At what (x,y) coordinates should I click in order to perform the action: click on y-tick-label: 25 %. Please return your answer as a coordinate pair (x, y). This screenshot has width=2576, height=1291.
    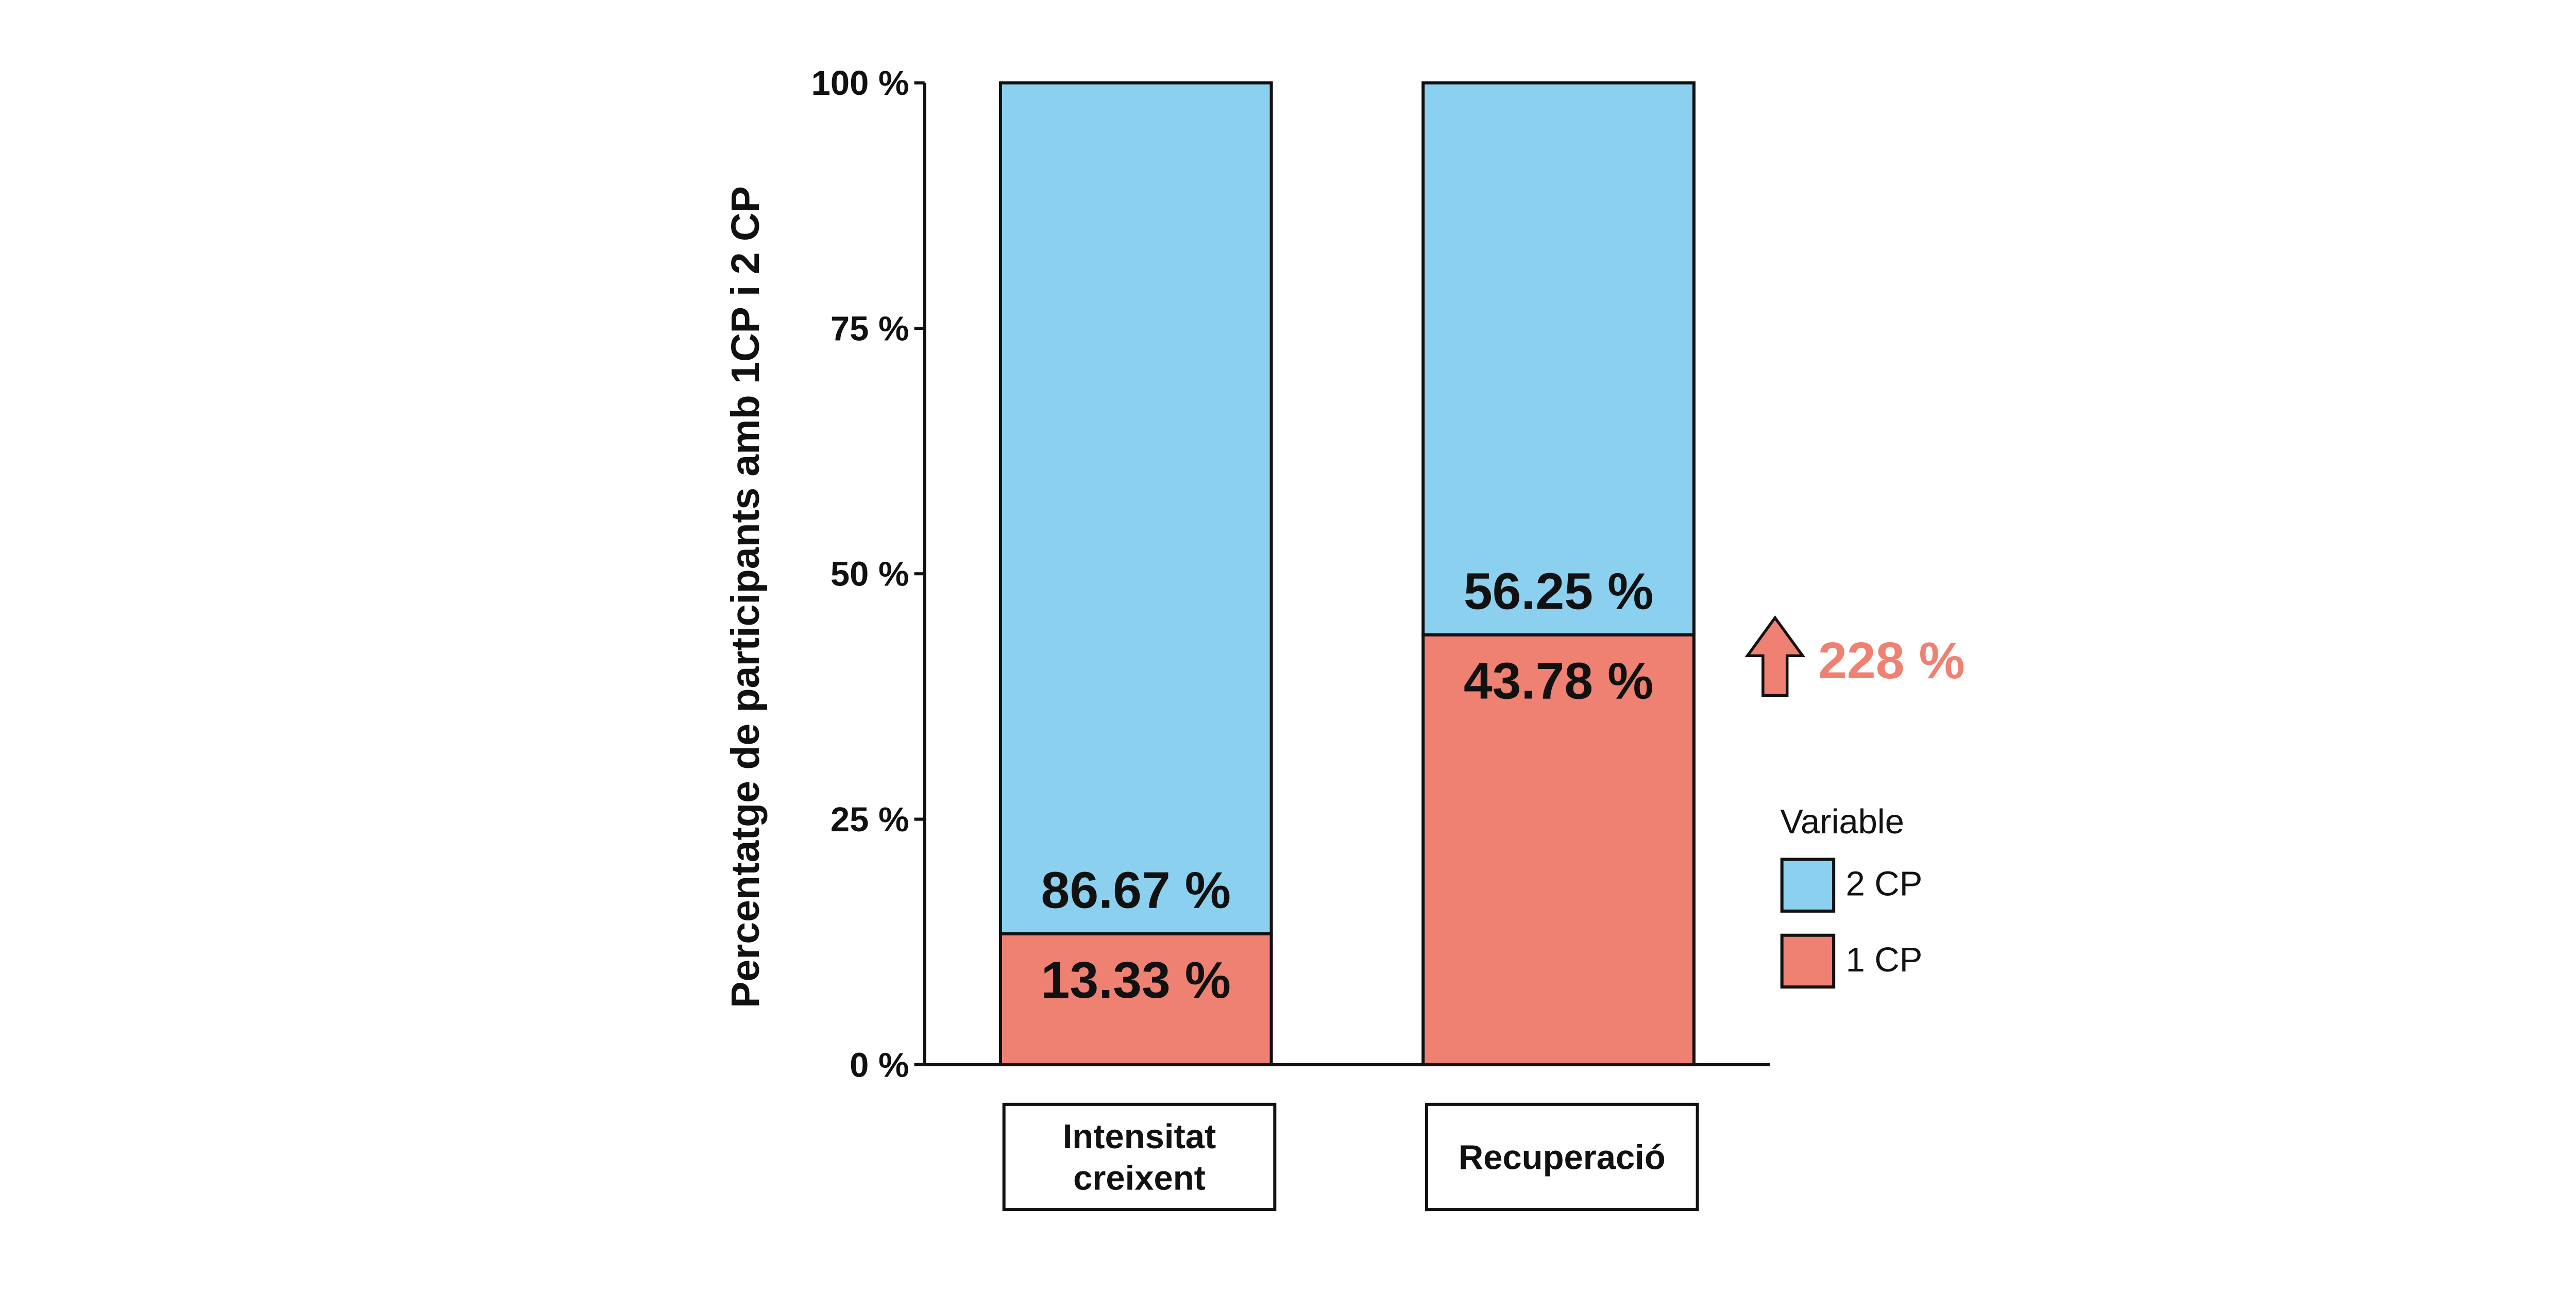
    Looking at the image, I should click on (870, 819).